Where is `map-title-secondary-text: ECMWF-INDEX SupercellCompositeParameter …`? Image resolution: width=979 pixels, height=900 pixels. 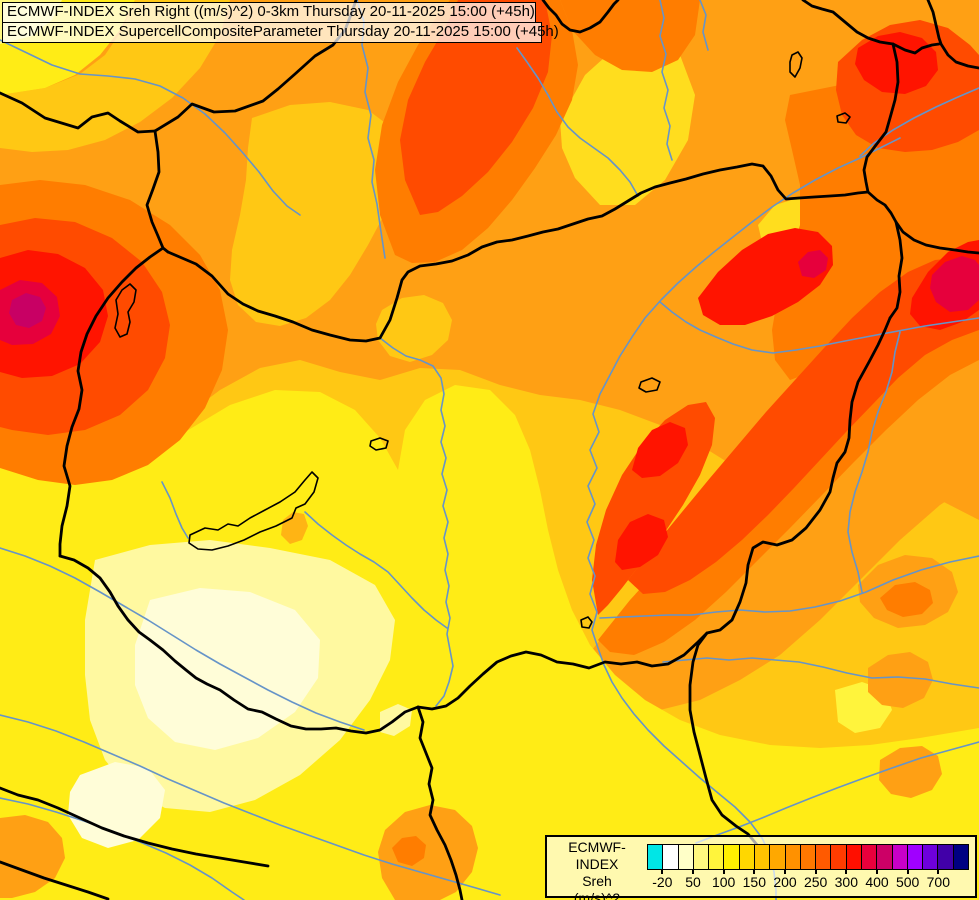
map-title-secondary-text: ECMWF-INDEX SupercellCompositeParameter … is located at coordinates (283, 31).